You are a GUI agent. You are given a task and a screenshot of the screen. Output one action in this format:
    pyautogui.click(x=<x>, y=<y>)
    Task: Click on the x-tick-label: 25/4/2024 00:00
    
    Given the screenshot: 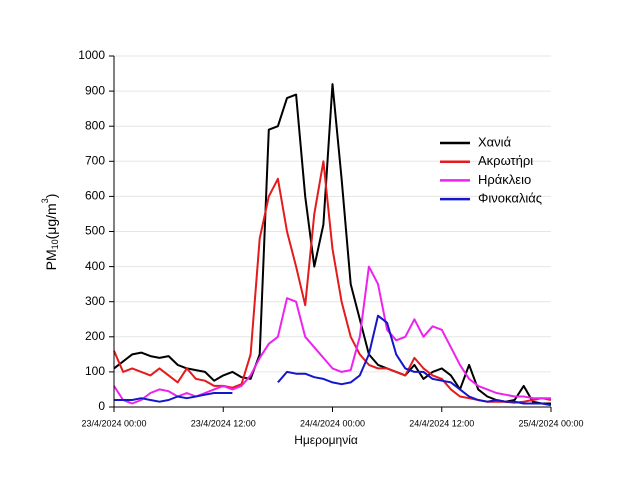 What is the action you would take?
    pyautogui.click(x=550, y=423)
    